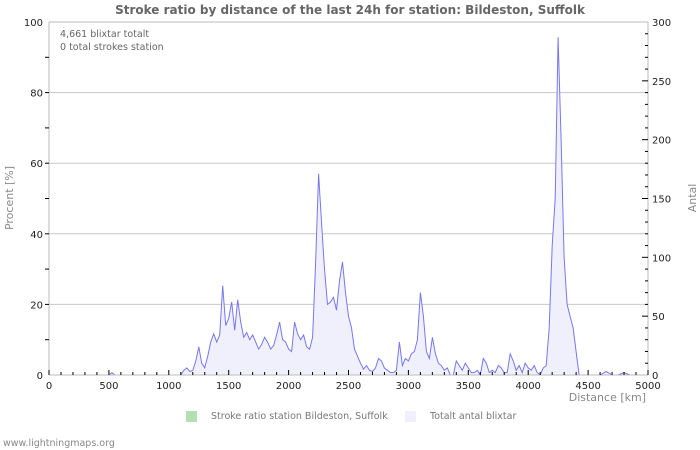 This screenshot has height=450, width=700. I want to click on legend-item-station-ratio: Stroke ratio station Bildeston, Suffolk, so click(287, 416).